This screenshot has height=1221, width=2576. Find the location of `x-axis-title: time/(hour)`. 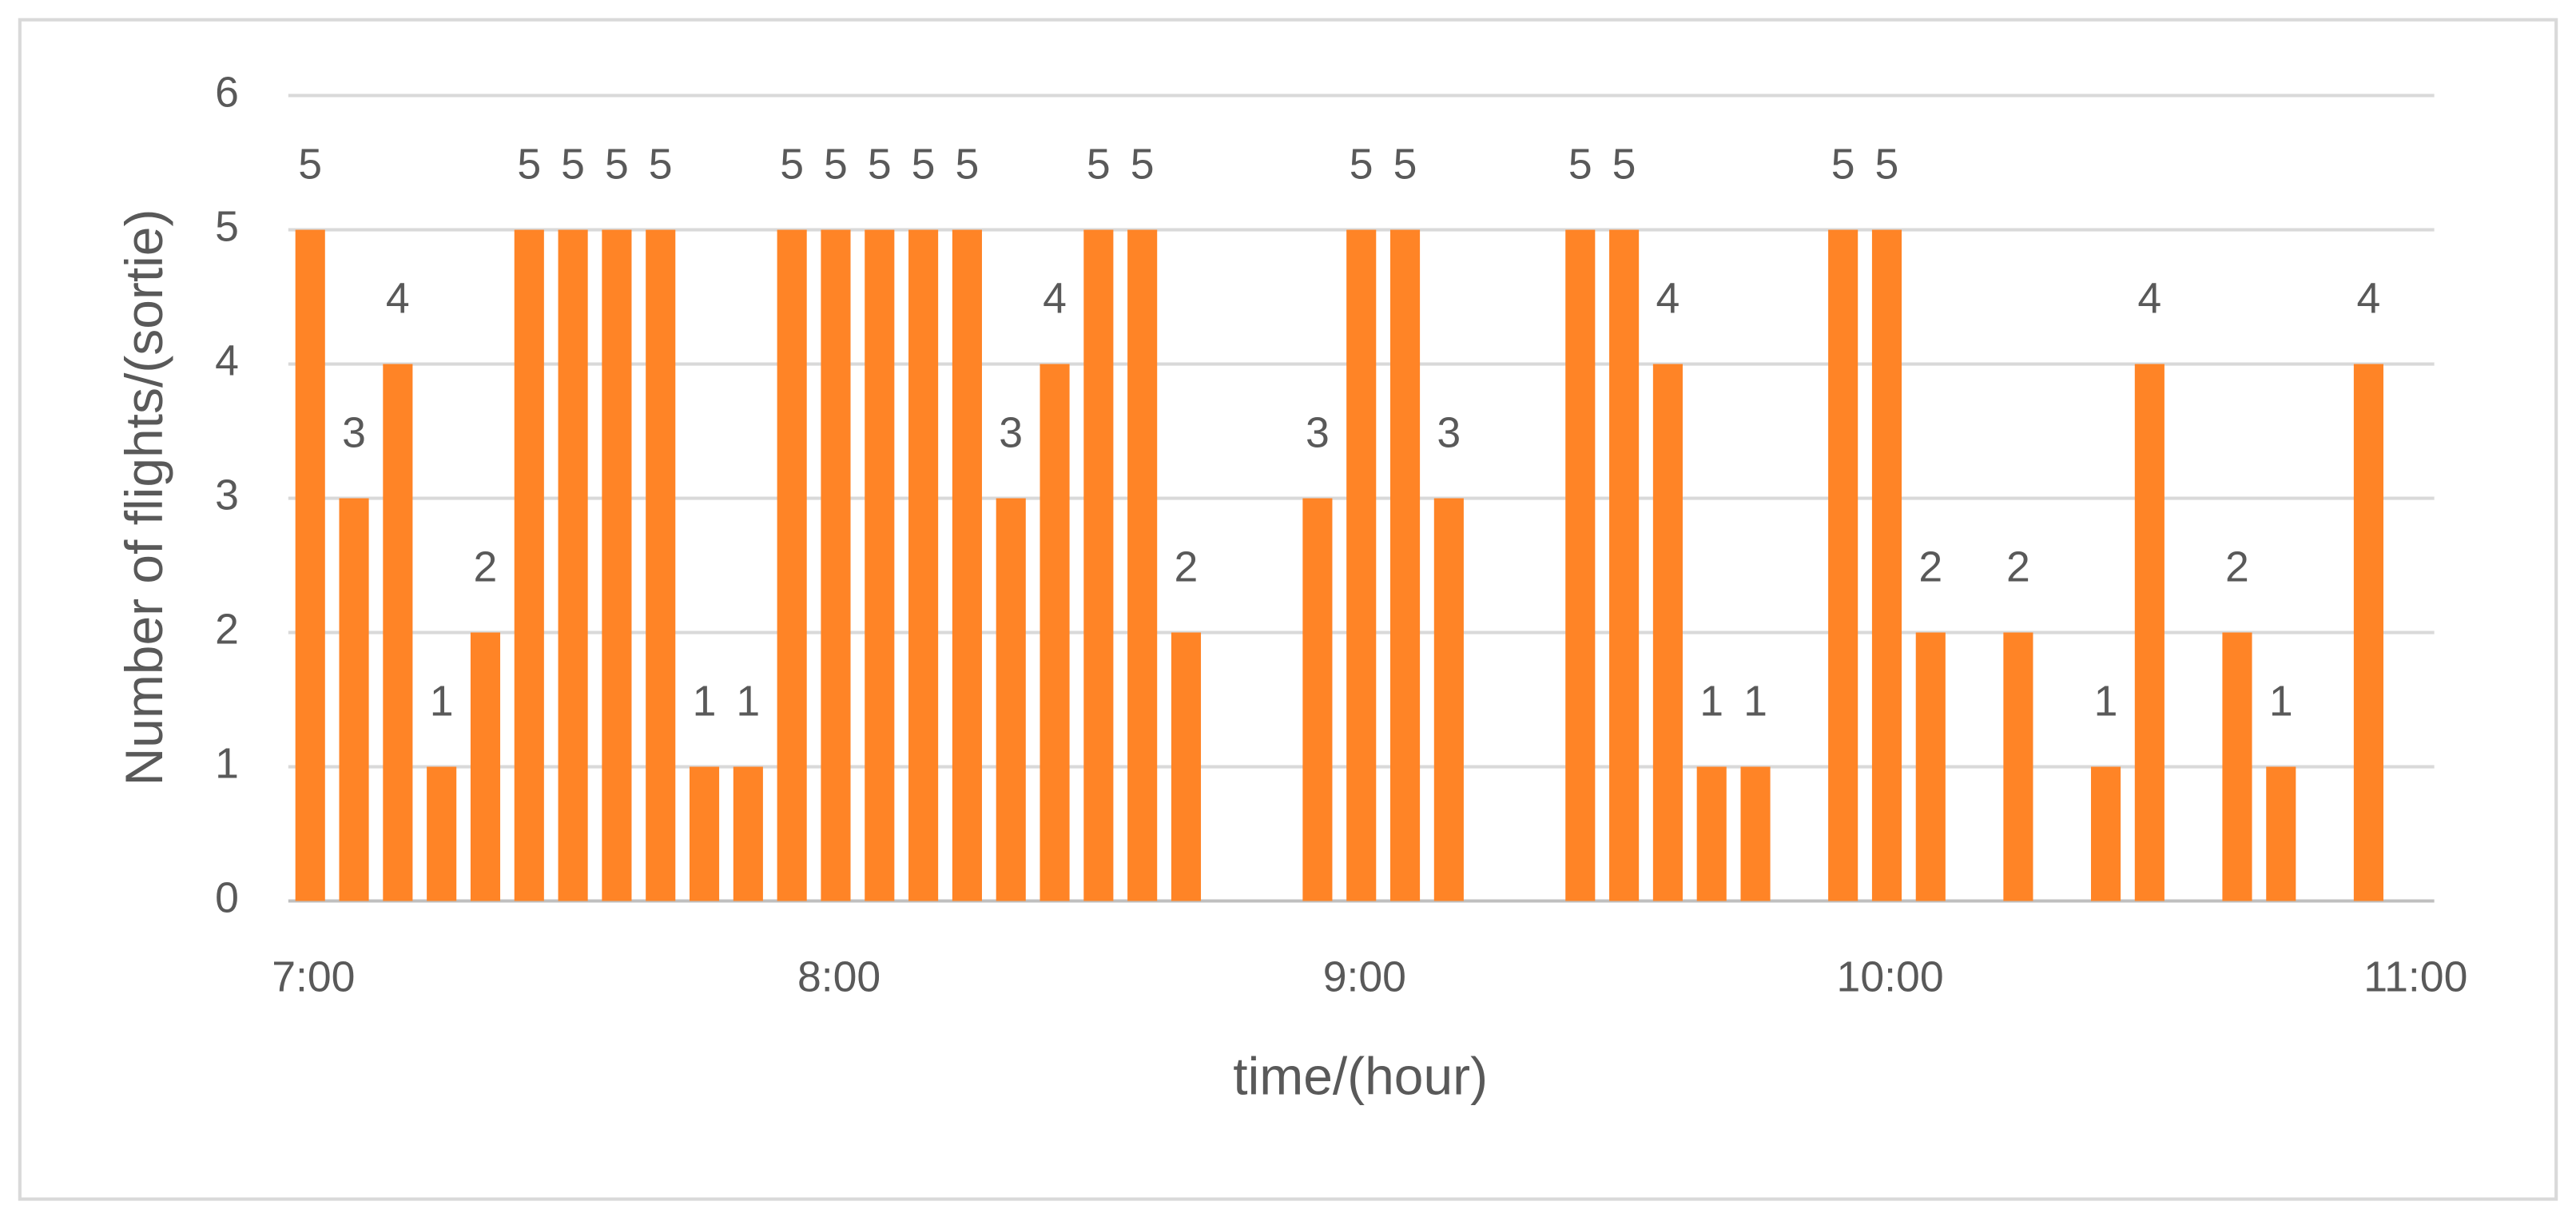

x-axis-title: time/(hour) is located at coordinates (1360, 1076).